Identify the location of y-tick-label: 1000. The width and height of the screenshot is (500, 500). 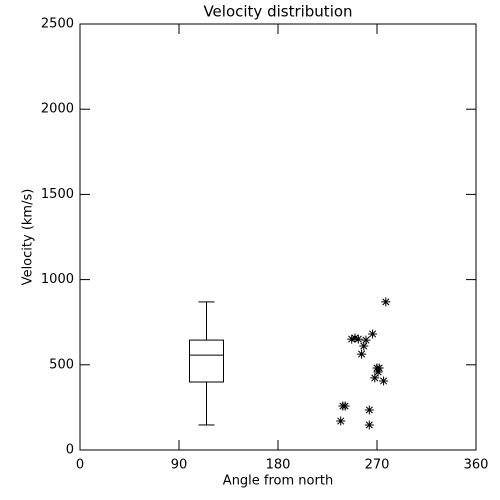
(57, 279).